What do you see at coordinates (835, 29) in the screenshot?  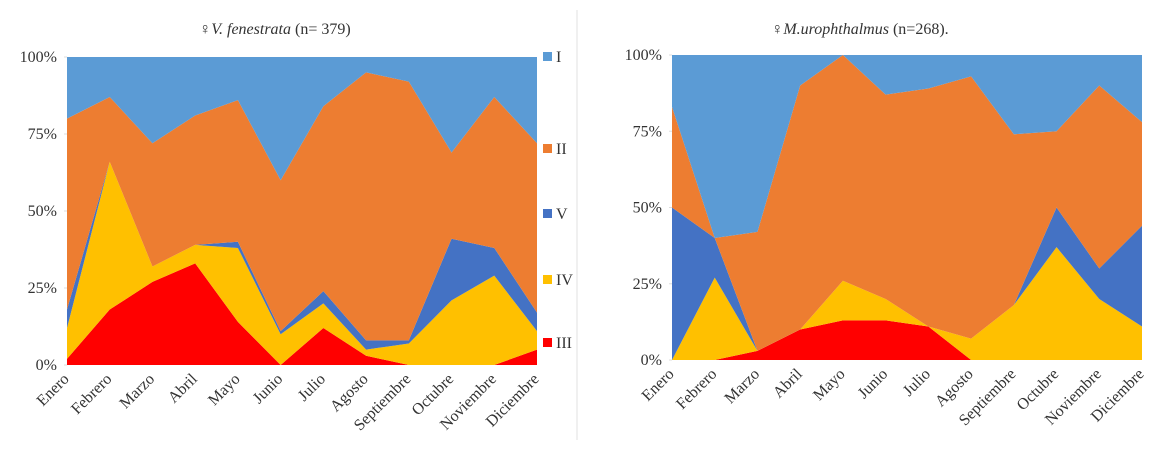 I see `title-part: M.urophthalmus` at bounding box center [835, 29].